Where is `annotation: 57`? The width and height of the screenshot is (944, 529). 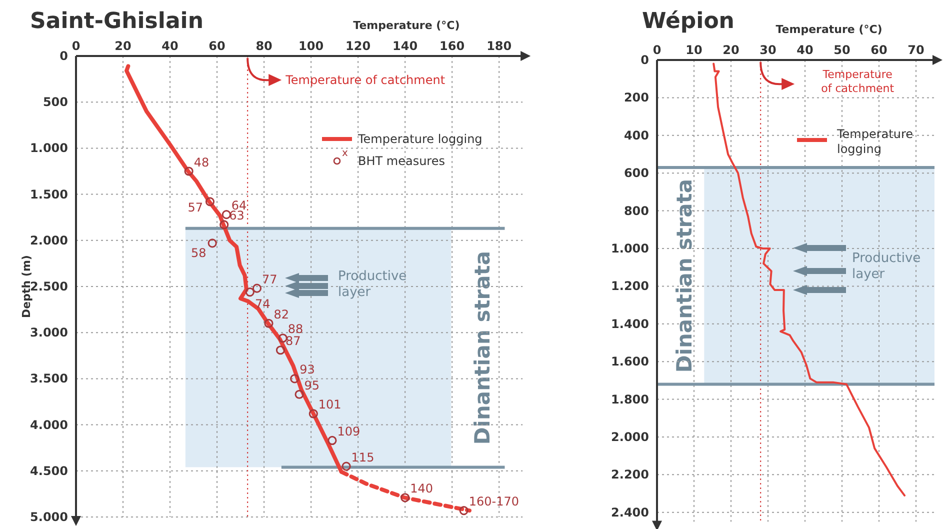
annotation: 57 is located at coordinates (195, 207).